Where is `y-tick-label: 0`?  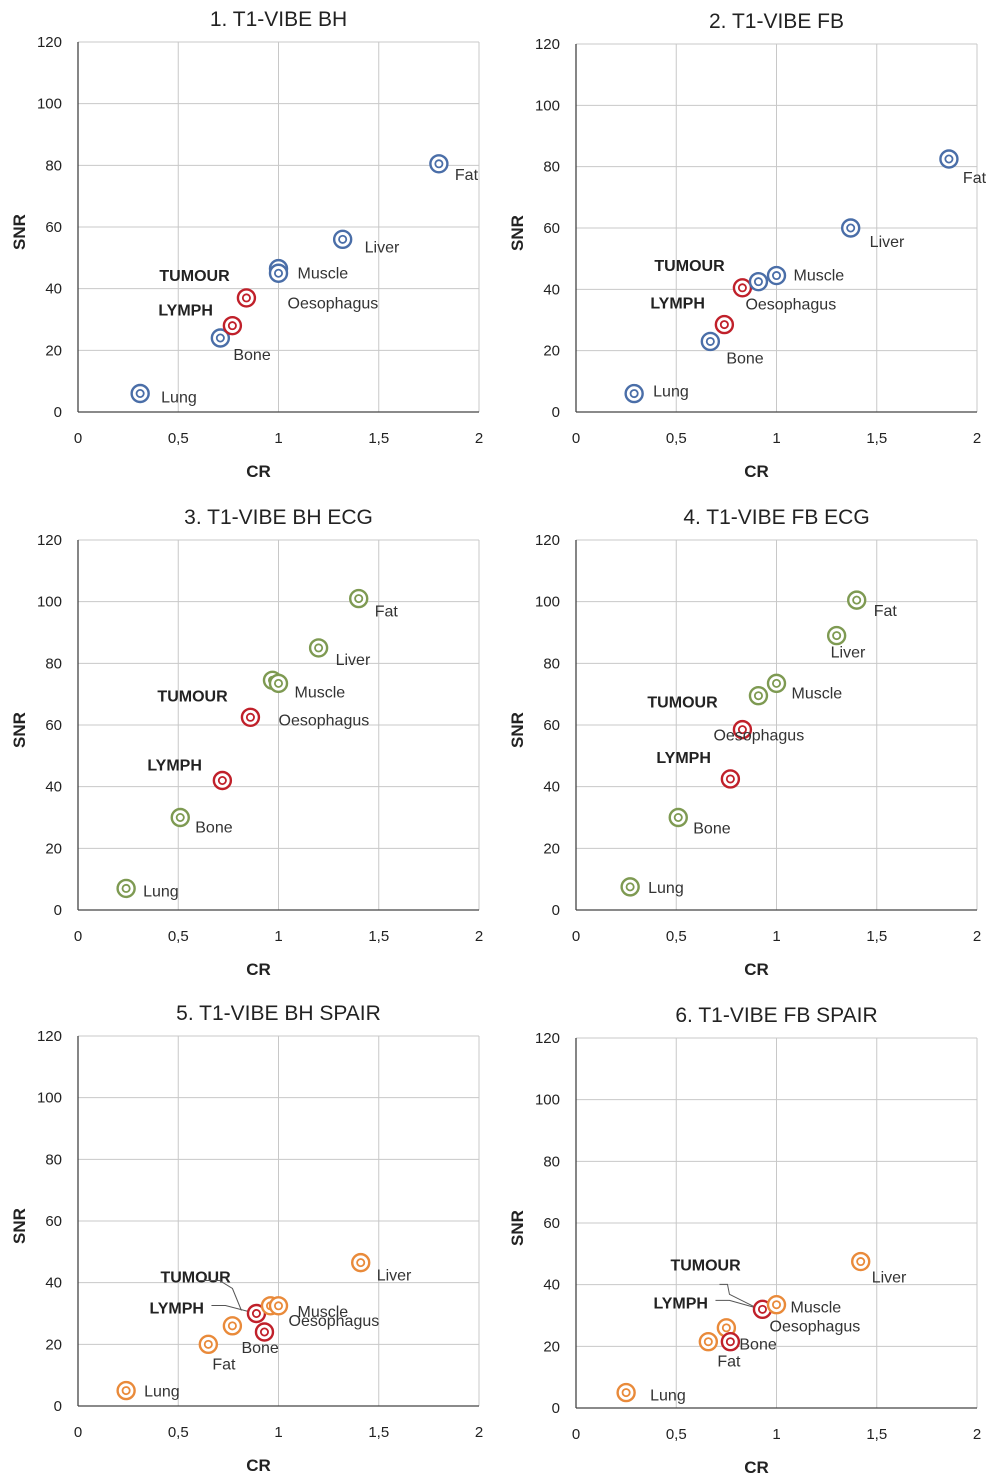
y-tick-label: 0 is located at coordinates (58, 1406).